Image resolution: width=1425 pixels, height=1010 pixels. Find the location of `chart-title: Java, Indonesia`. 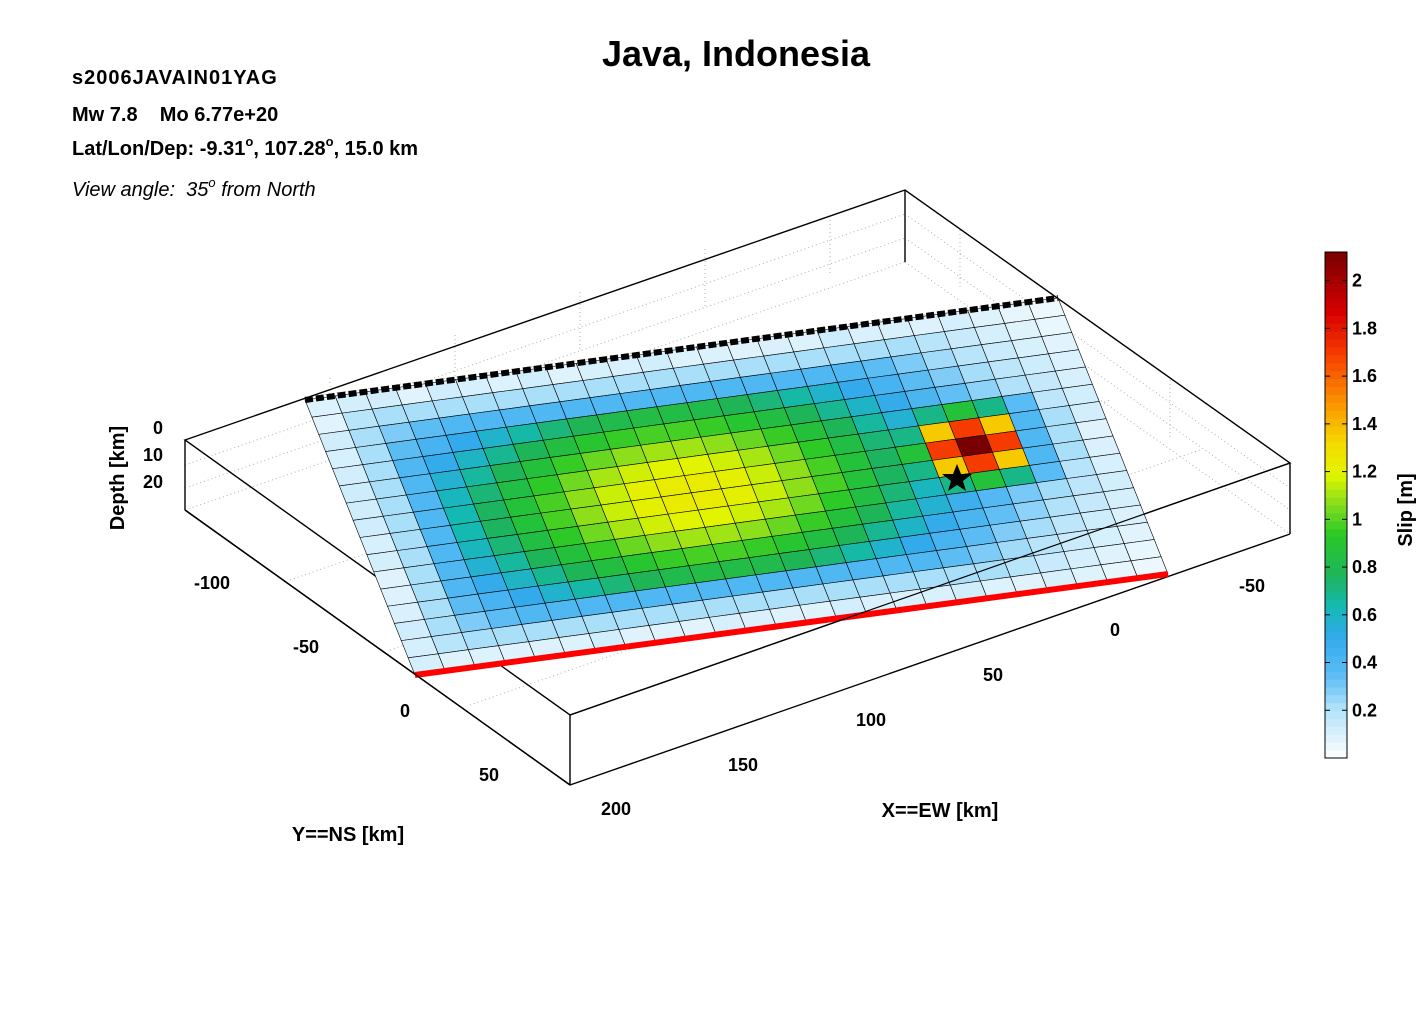

chart-title: Java, Indonesia is located at coordinates (736, 53).